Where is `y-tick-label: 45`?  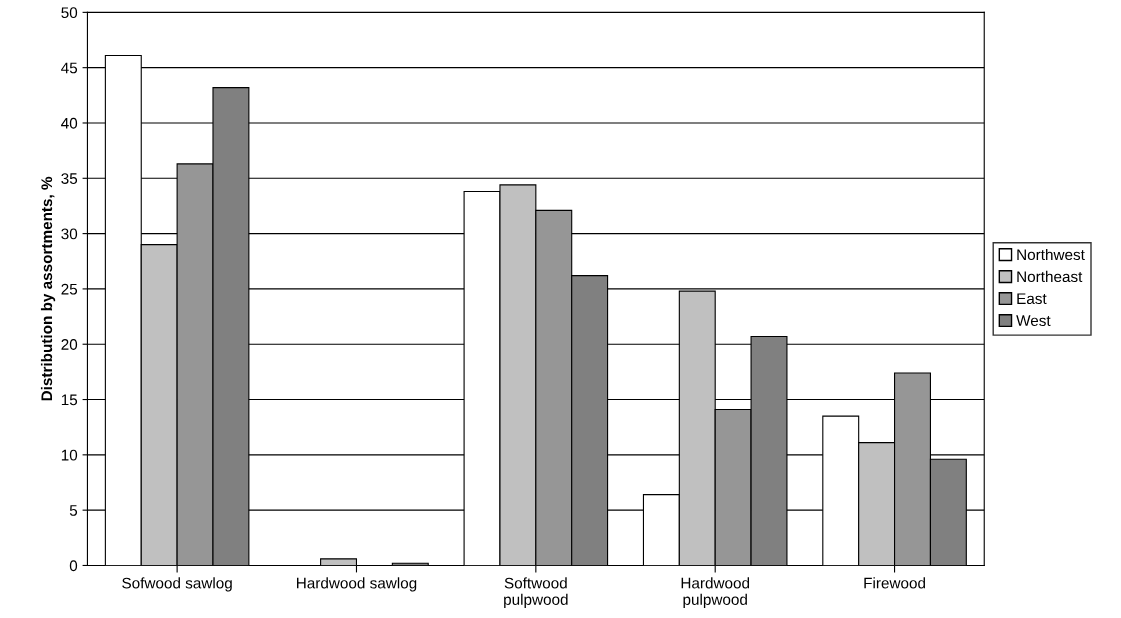
y-tick-label: 45 is located at coordinates (69, 68).